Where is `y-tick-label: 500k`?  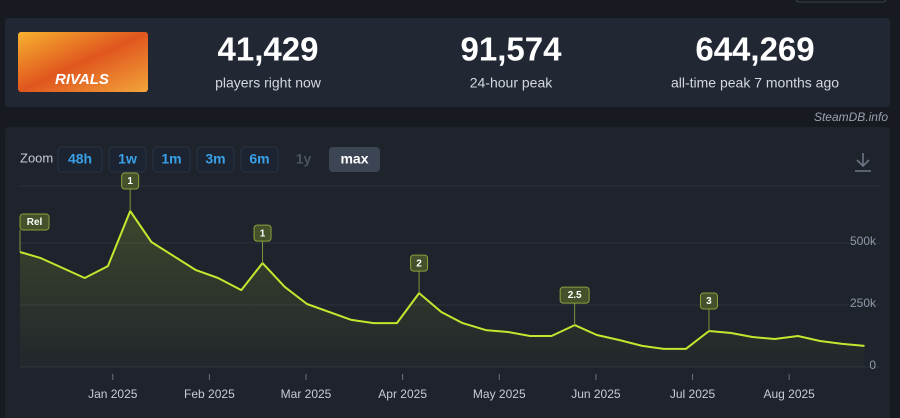 y-tick-label: 500k is located at coordinates (863, 241).